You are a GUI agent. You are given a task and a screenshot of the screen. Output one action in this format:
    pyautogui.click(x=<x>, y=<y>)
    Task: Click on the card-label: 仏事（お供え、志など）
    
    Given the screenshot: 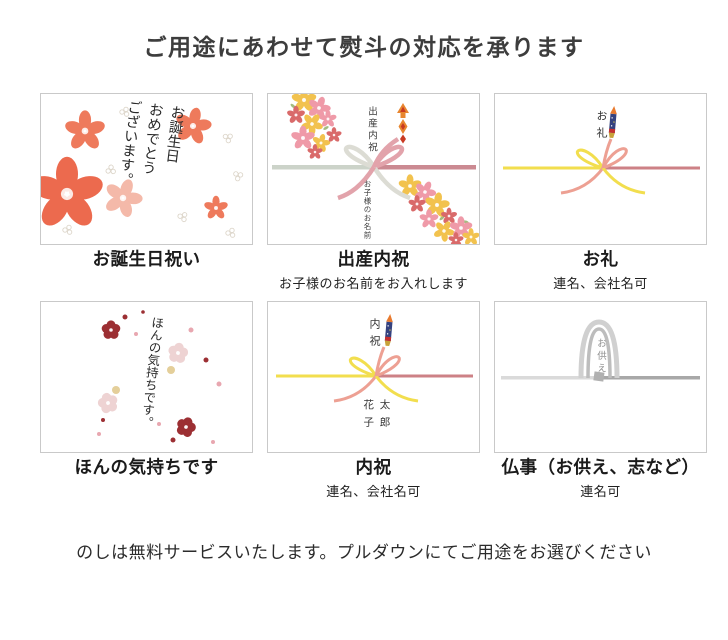 What is the action you would take?
    pyautogui.click(x=600, y=467)
    